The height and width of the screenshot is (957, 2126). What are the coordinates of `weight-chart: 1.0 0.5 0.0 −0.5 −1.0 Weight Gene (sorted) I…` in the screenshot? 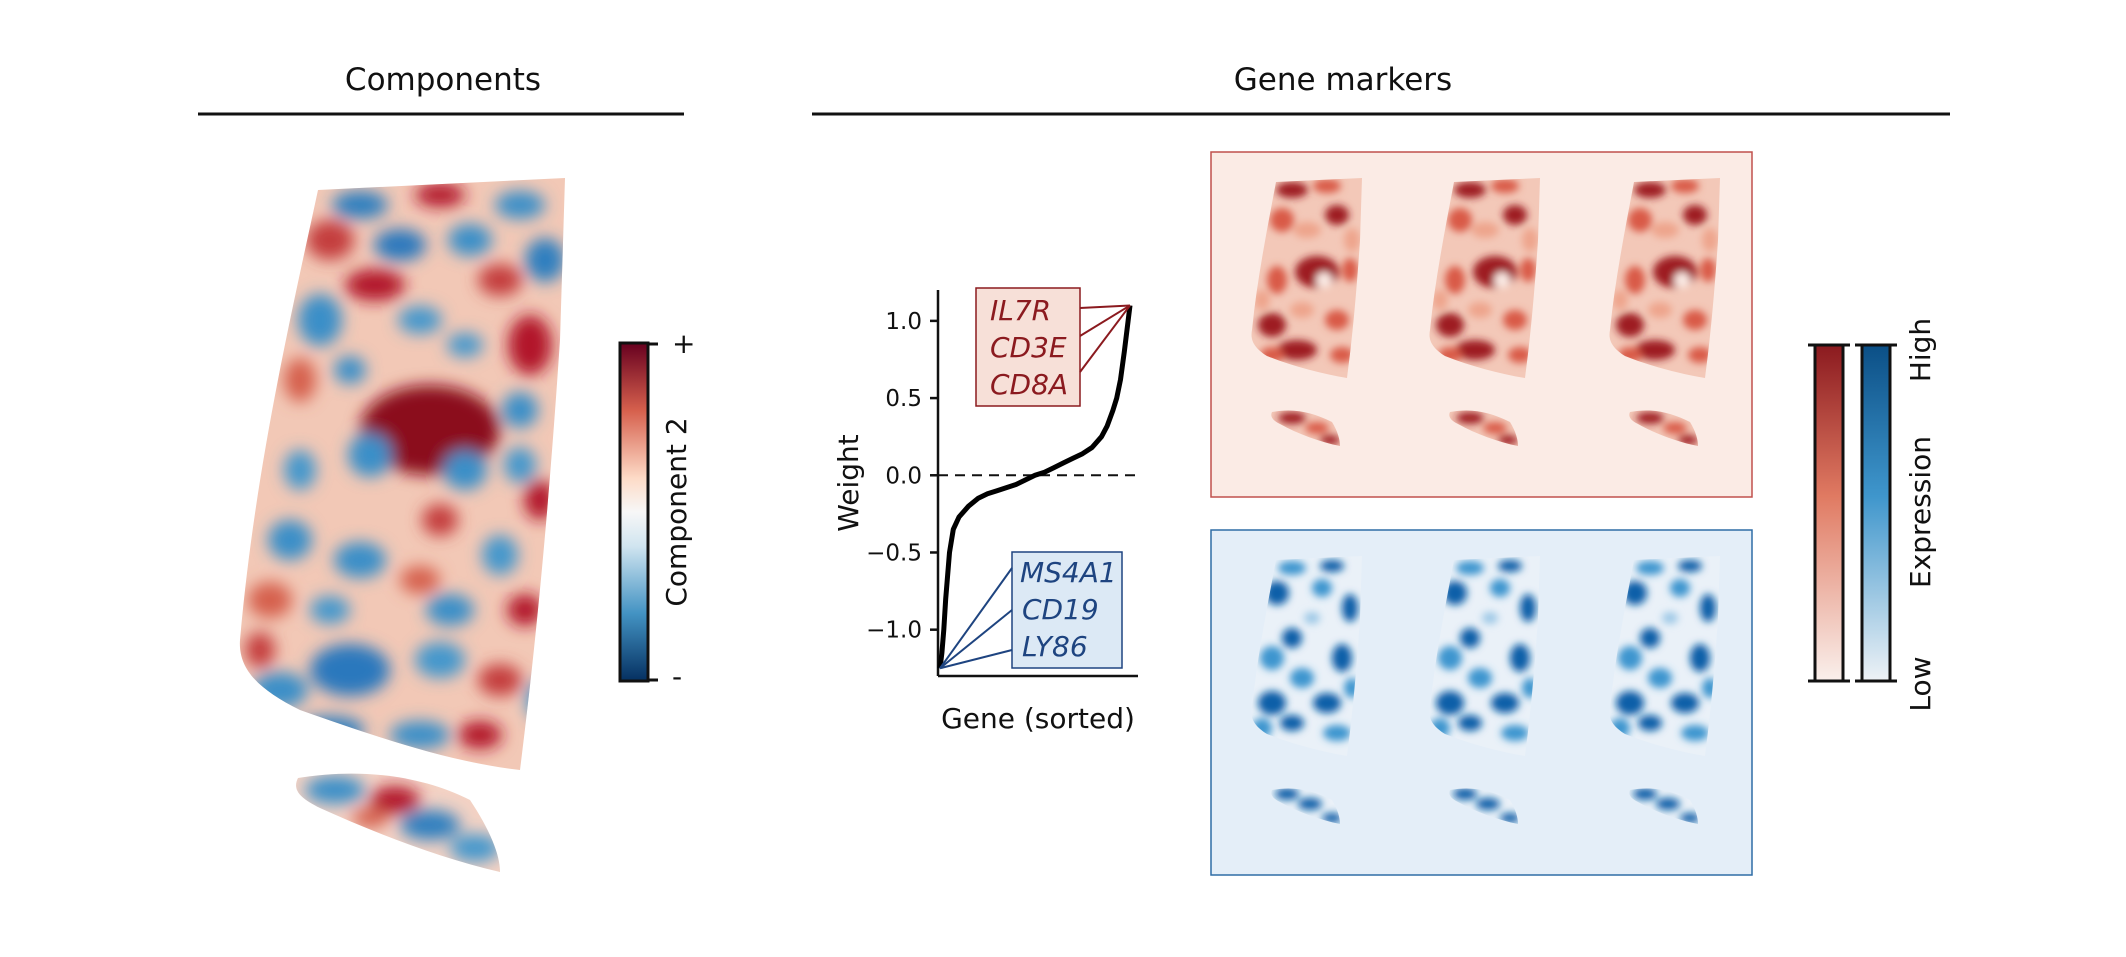 It's located at (985, 511).